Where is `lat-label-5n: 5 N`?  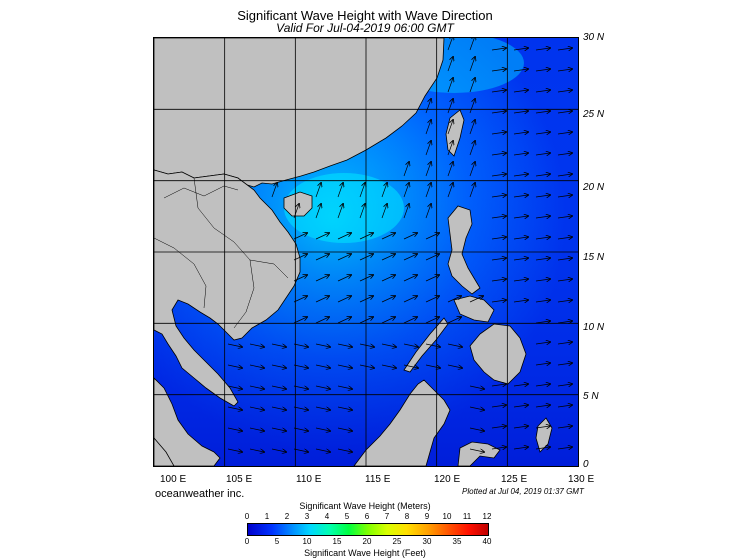
lat-label-5n: 5 N is located at coordinates (591, 396).